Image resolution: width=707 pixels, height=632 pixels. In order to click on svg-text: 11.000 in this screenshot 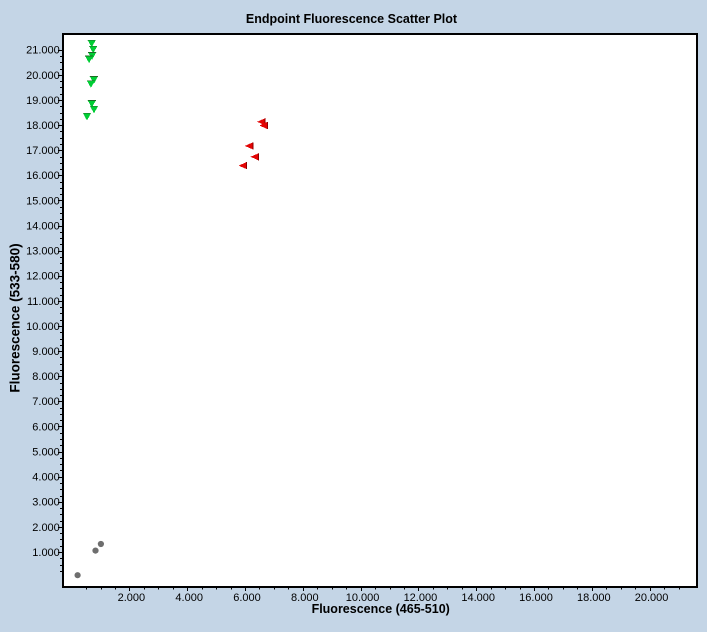, I will do `click(43, 302)`.